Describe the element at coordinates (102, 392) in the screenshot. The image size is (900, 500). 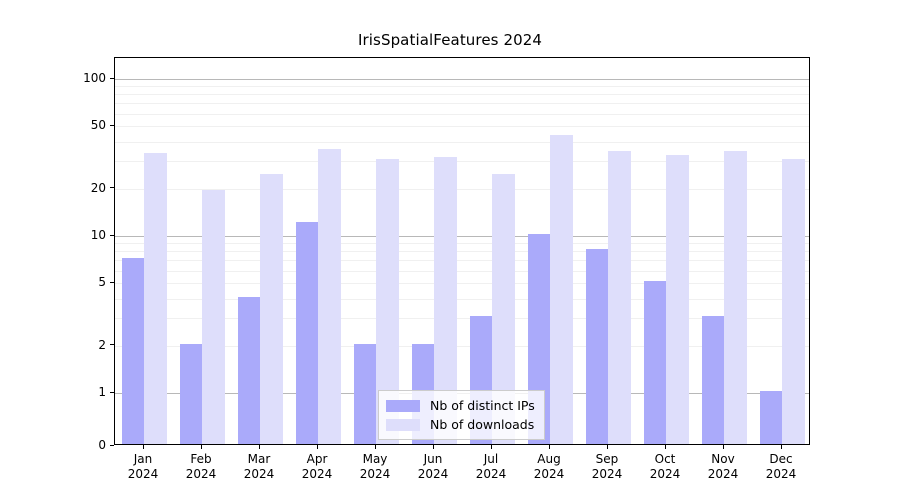
I see `y-tick-label: 1` at that location.